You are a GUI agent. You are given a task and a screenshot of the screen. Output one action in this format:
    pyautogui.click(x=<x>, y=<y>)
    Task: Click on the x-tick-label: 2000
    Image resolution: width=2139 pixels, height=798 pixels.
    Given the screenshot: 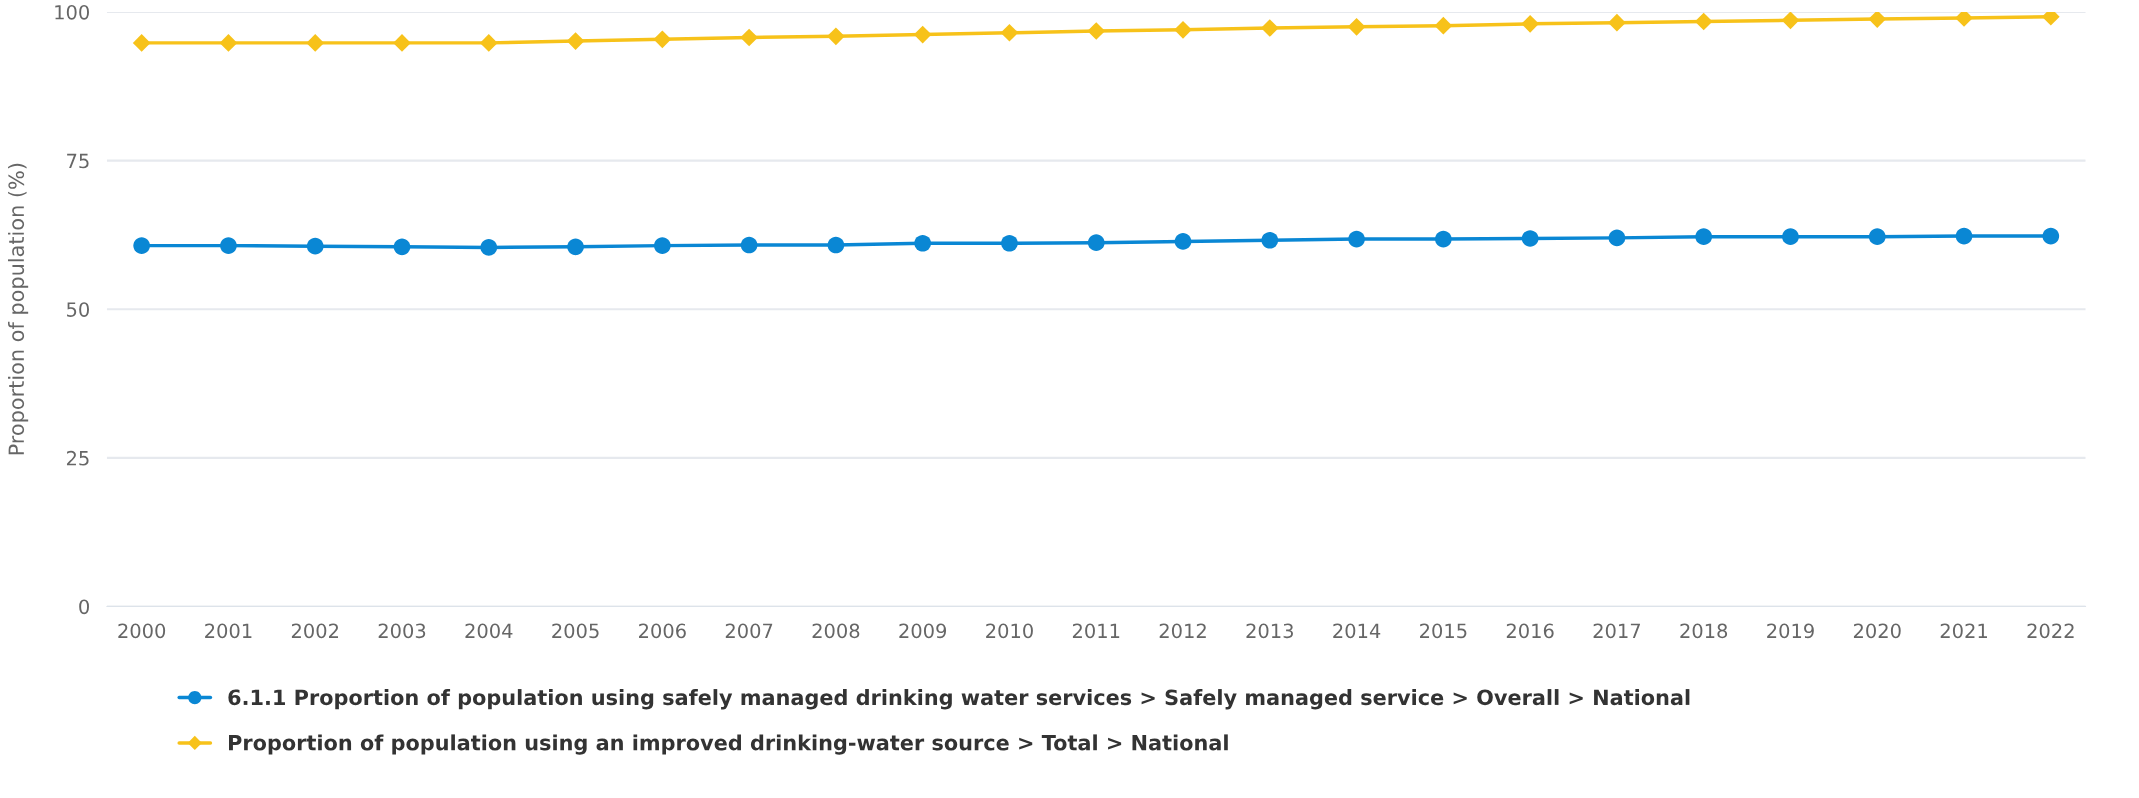 What is the action you would take?
    pyautogui.click(x=142, y=631)
    